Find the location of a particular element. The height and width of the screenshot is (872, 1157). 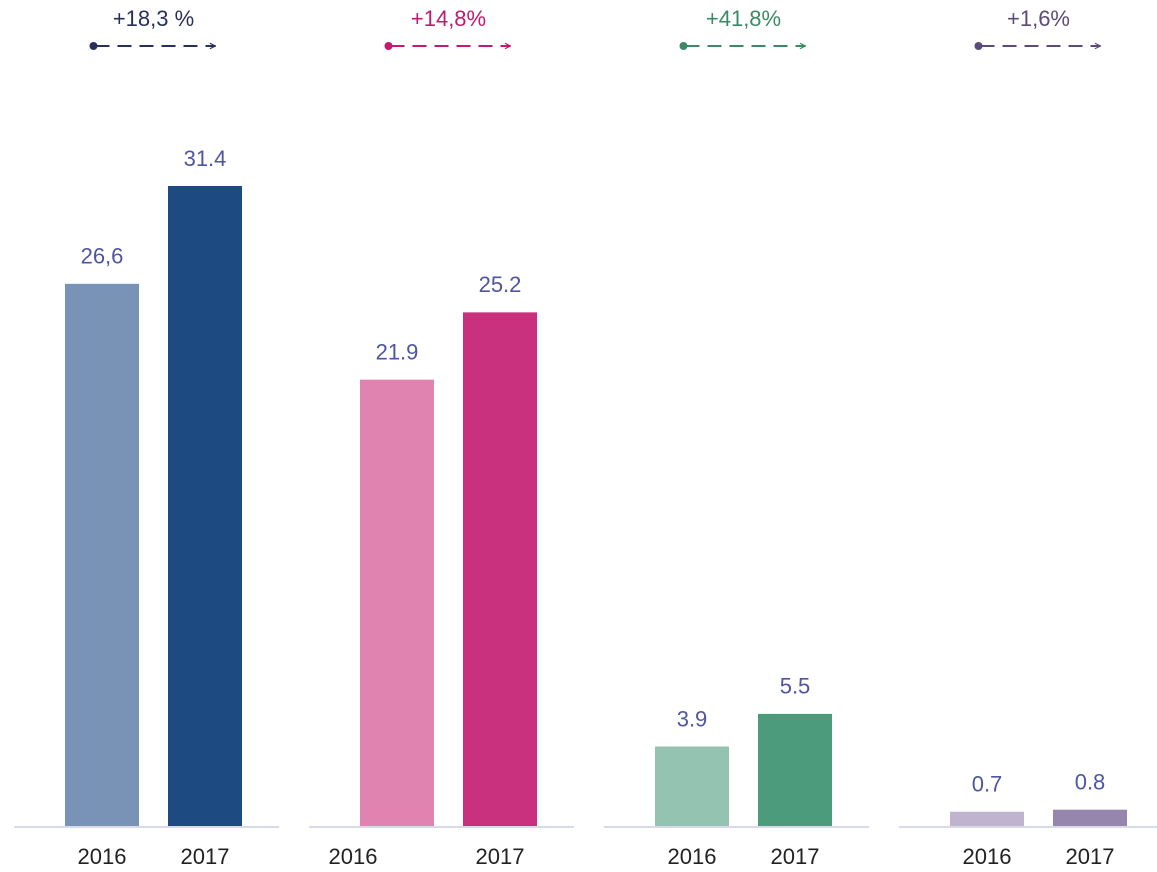

change-label: +41,8% is located at coordinates (743, 18).